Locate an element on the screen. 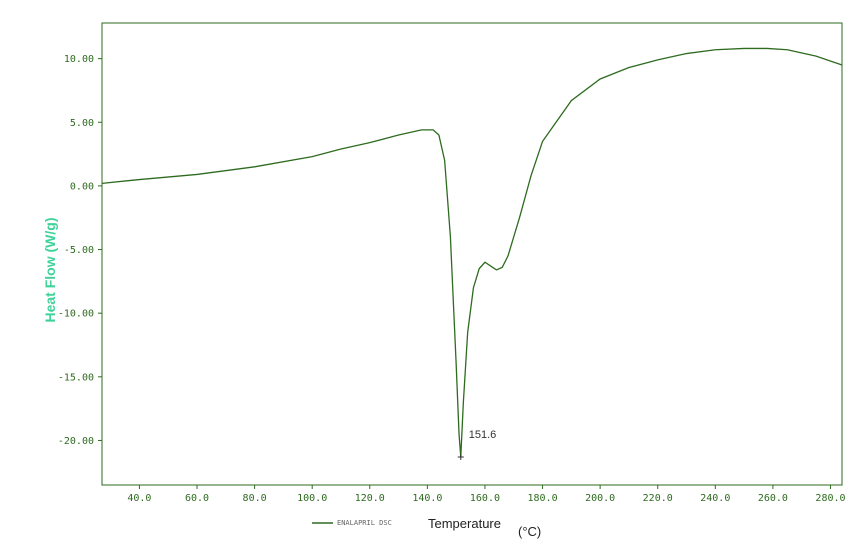 The height and width of the screenshot is (549, 865). y-axis: 10.00 5.00 0.00 -5.00 -10.00 -15.00 -20.00 is located at coordinates (80, 250).